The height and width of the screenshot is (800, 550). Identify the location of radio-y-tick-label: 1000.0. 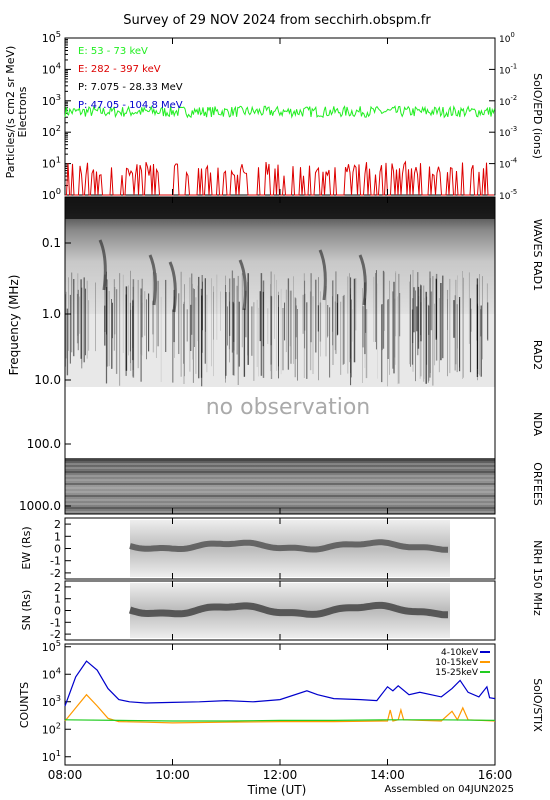
(40, 506).